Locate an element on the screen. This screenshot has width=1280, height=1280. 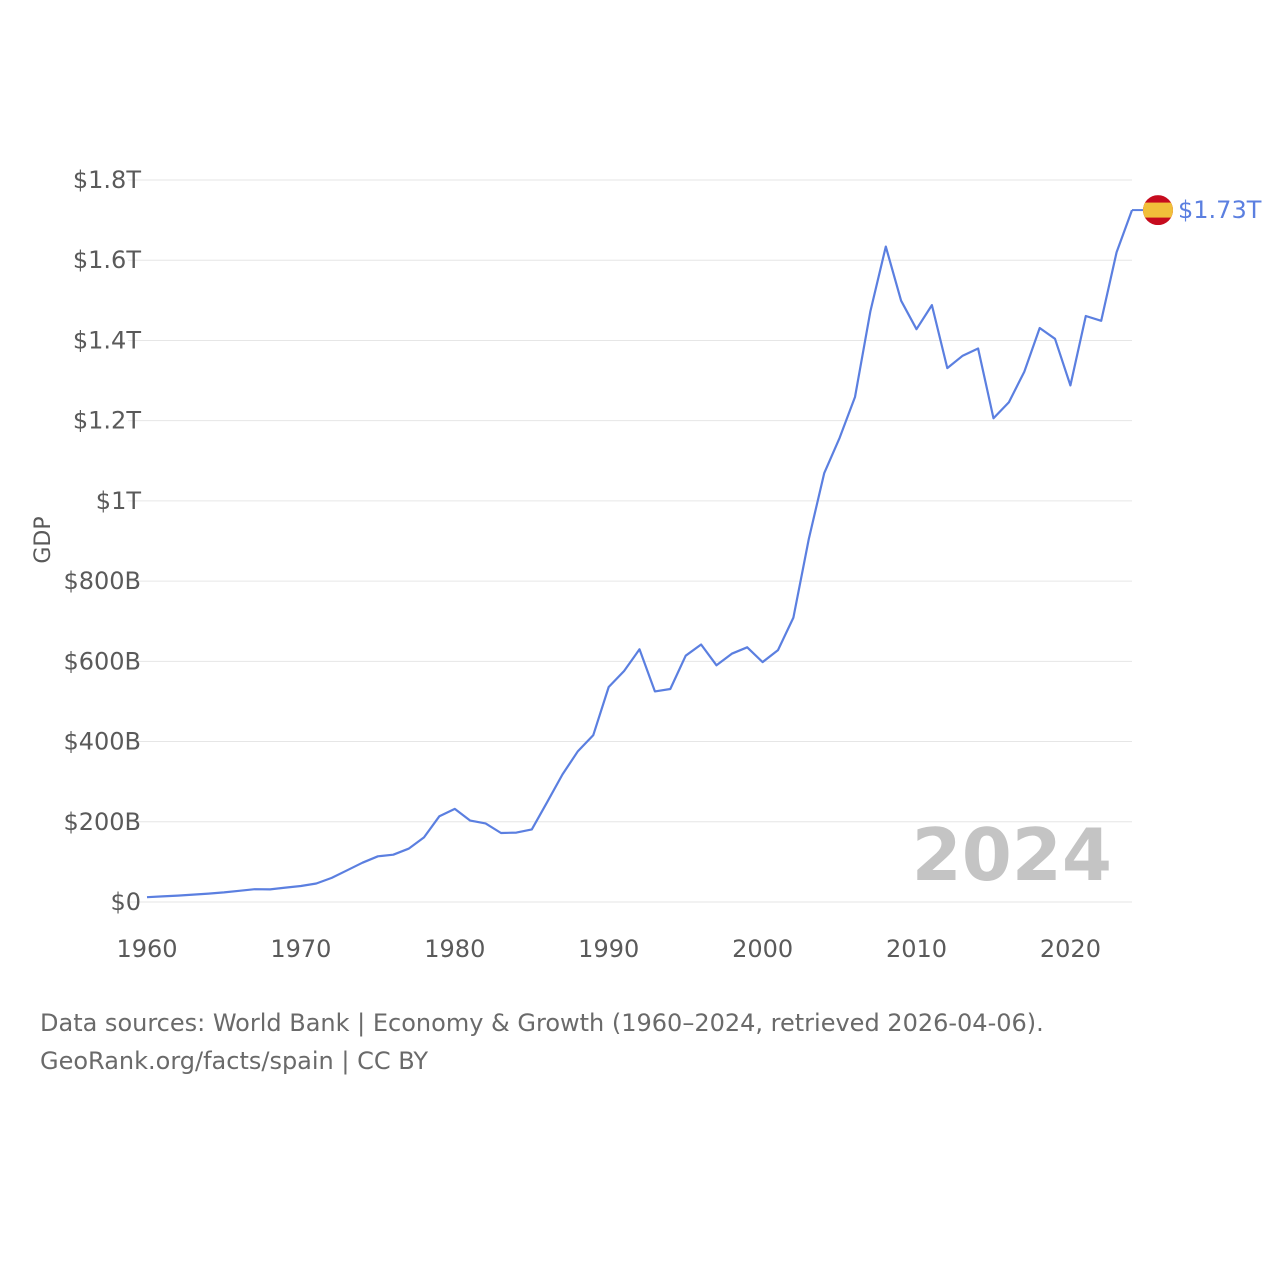
x-tick-label: 2020 is located at coordinates (1070, 949).